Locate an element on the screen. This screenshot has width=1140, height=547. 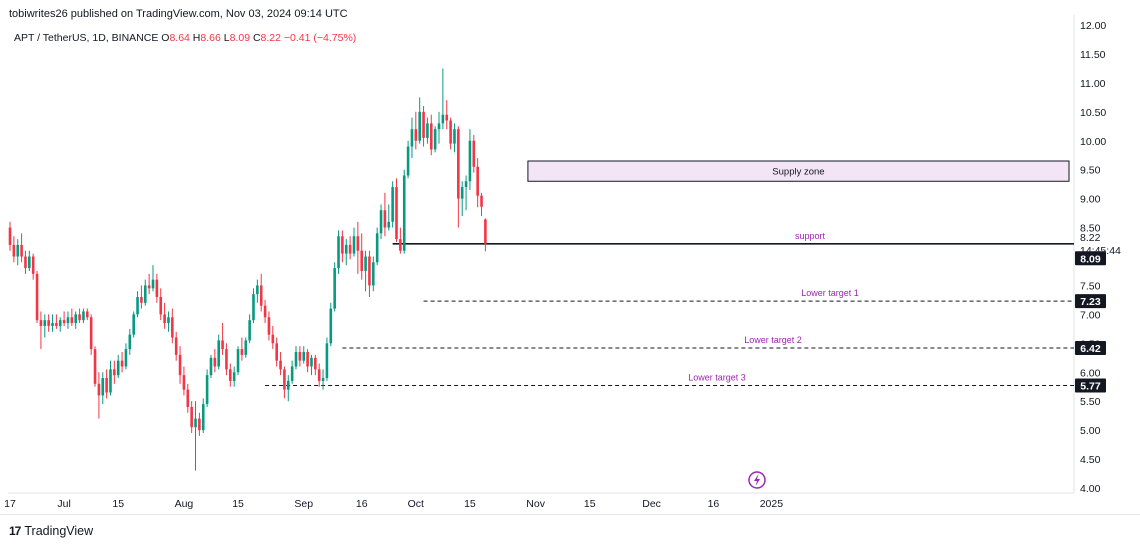
y-tick-label: 11.50 is located at coordinates (1093, 55).